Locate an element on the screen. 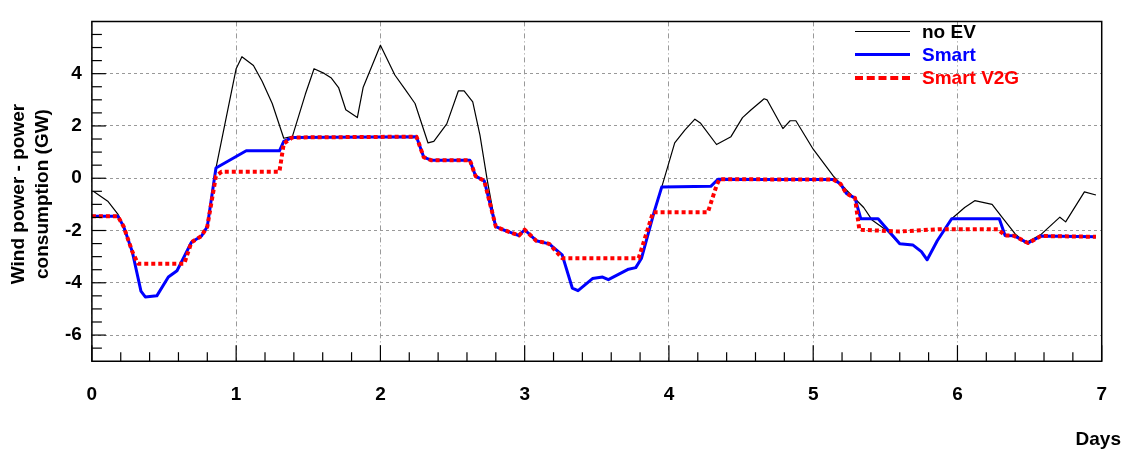  x-tick-label: 5 is located at coordinates (813, 393).